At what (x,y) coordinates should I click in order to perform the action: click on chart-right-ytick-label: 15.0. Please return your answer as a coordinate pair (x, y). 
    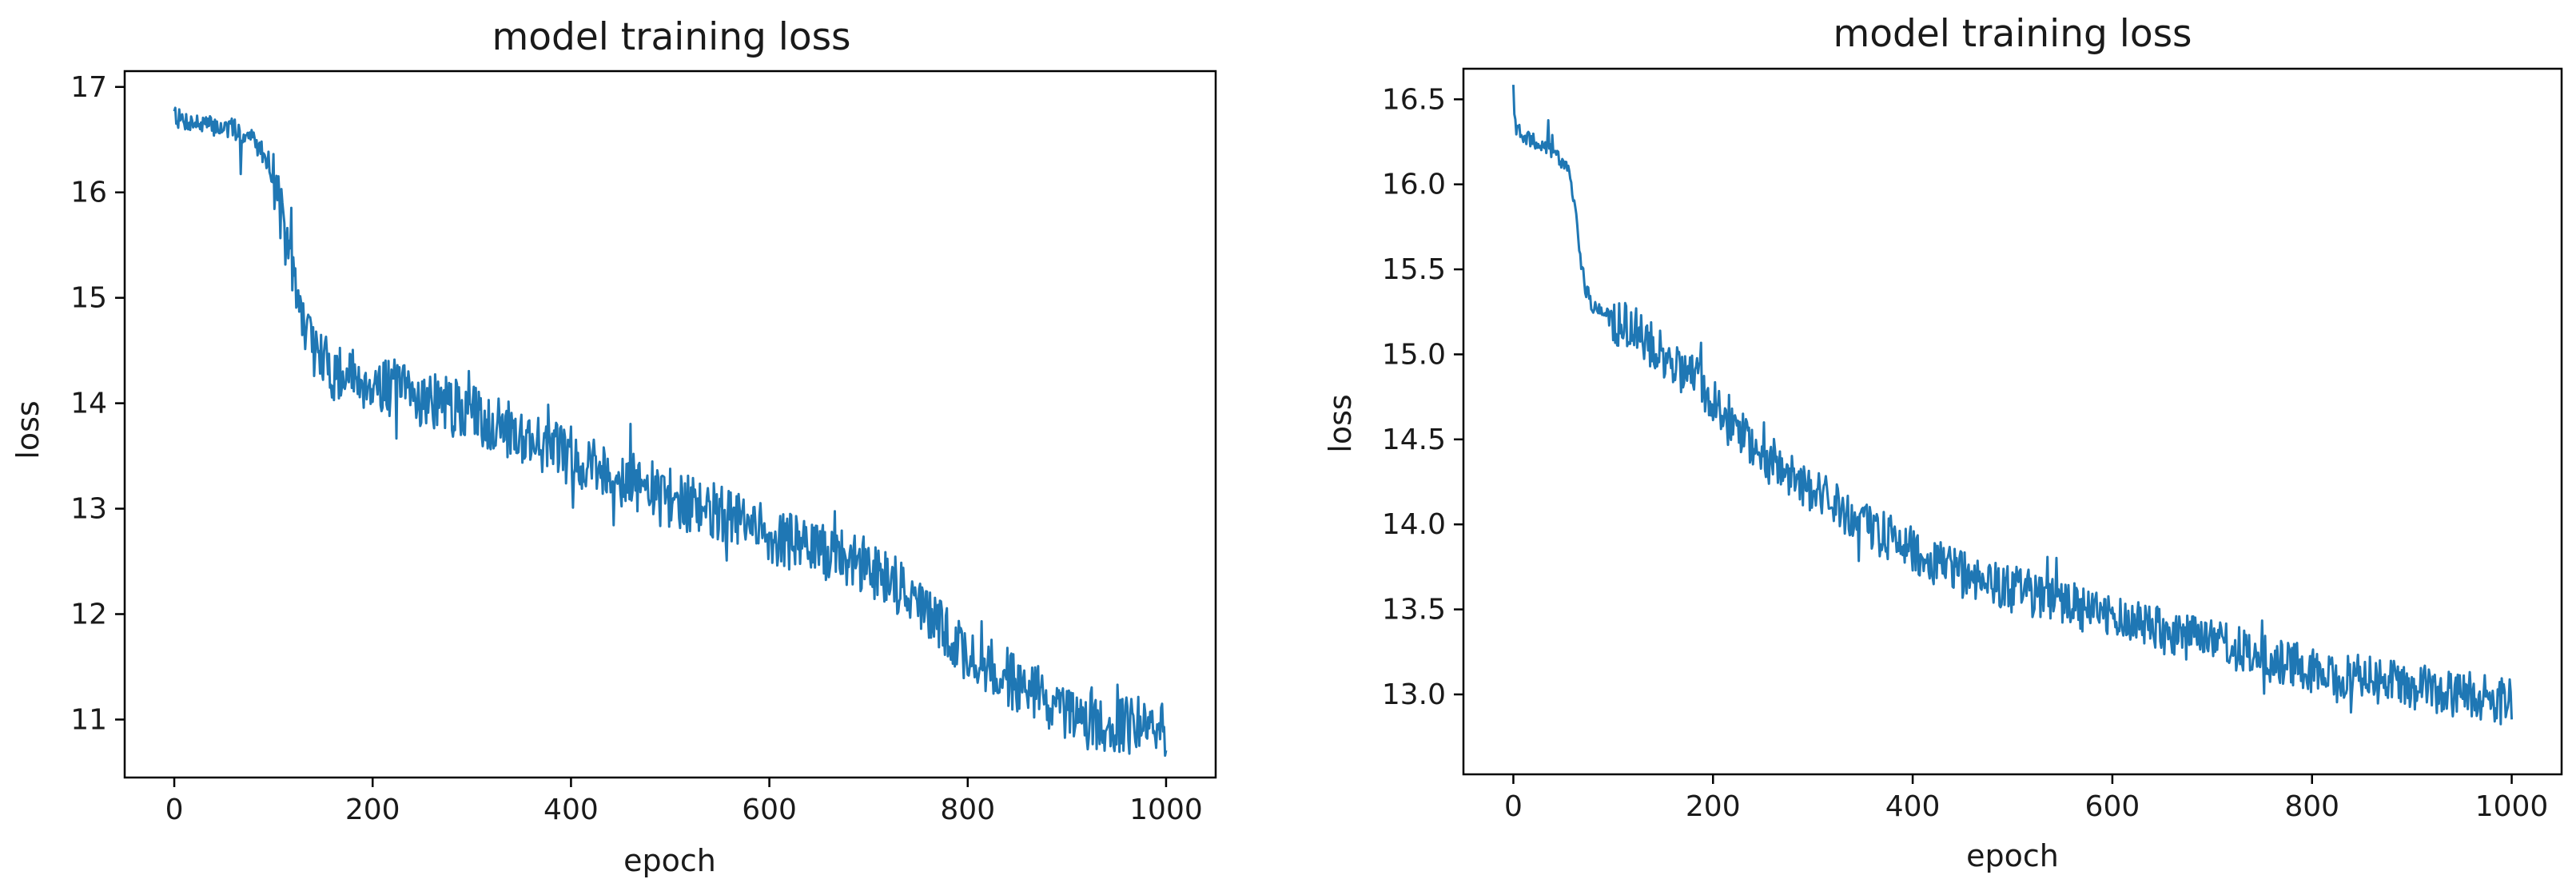
    Looking at the image, I should click on (1414, 354).